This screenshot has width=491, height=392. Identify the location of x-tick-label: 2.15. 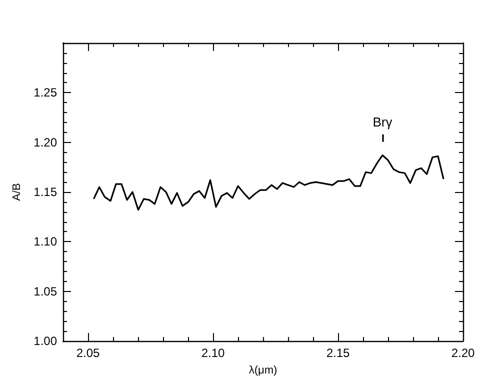
(338, 353).